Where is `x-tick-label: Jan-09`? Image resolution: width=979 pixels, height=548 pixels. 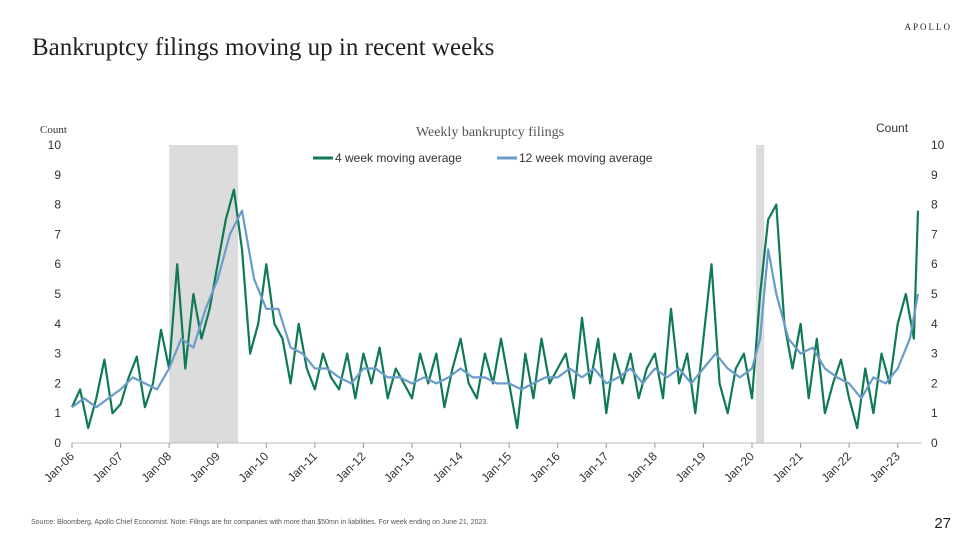 x-tick-label: Jan-09 is located at coordinates (205, 467).